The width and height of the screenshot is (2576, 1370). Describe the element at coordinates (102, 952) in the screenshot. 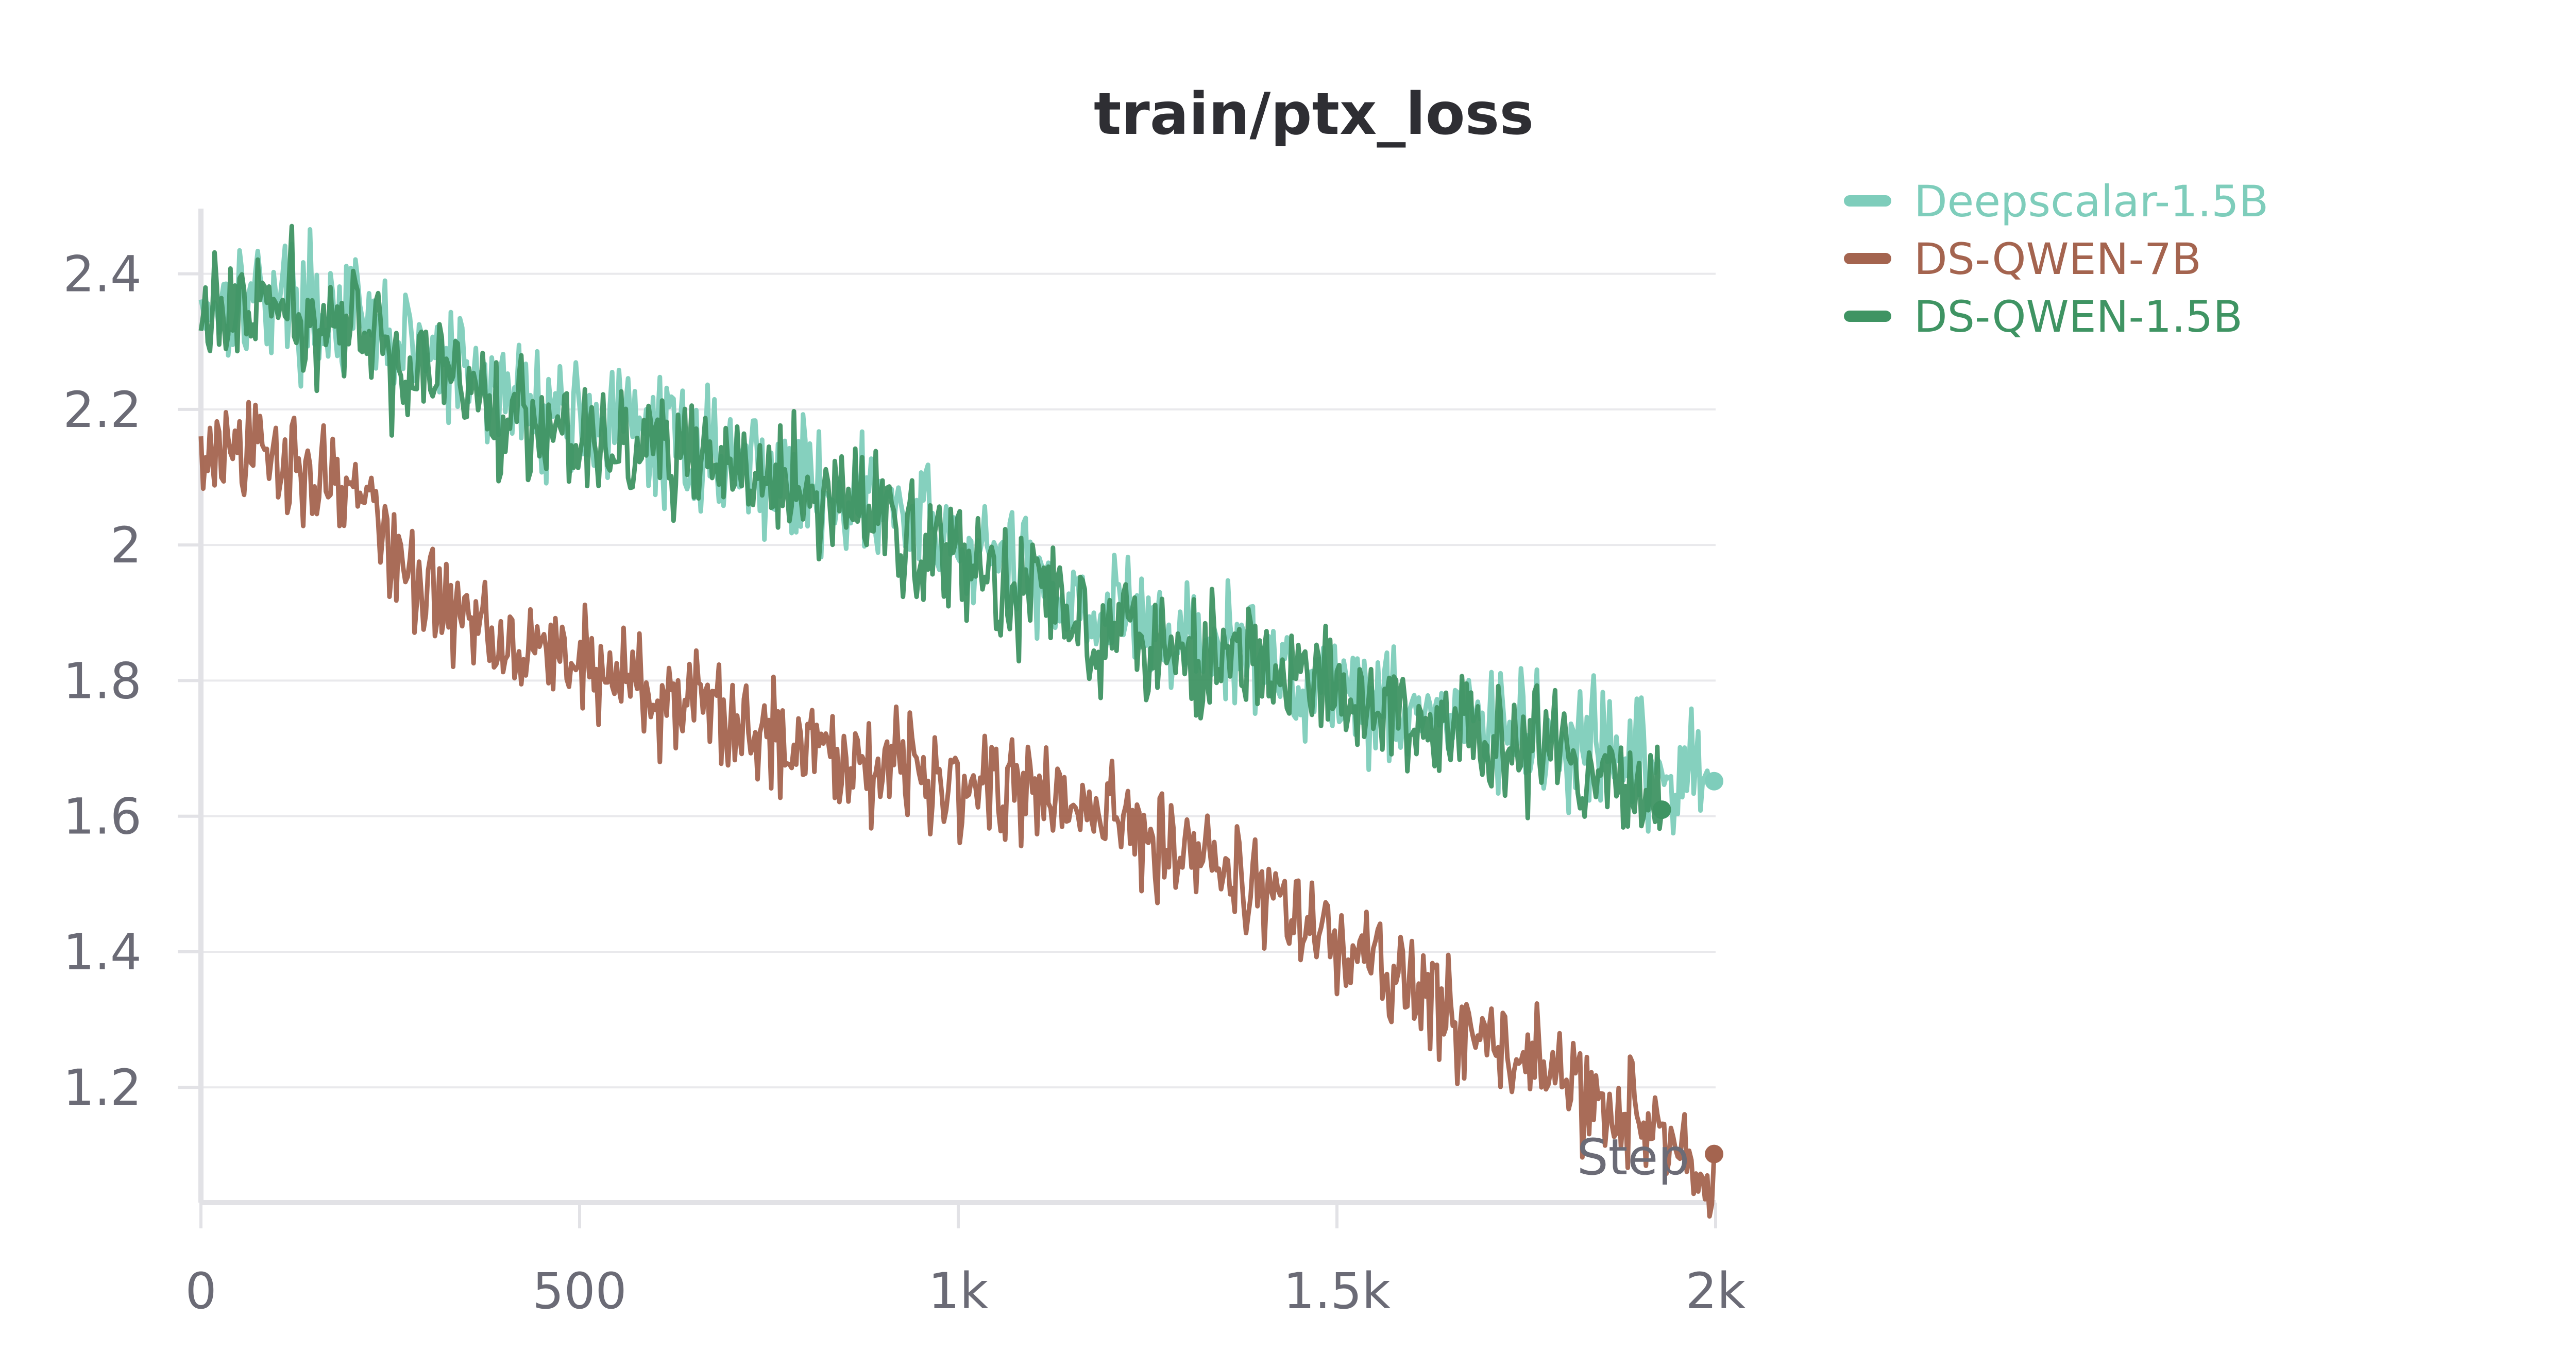

I see `y-tick-label: 1.4` at that location.